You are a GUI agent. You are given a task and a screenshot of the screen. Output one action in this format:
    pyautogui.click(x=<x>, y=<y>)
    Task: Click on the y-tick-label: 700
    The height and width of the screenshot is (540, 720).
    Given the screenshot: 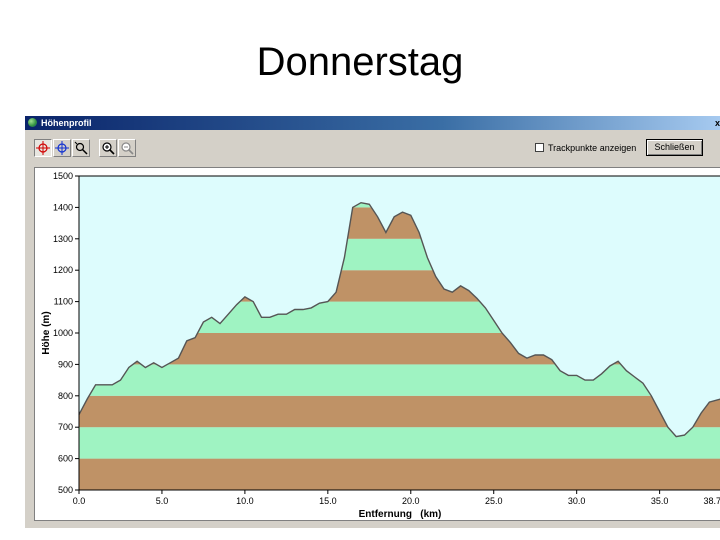 What is the action you would take?
    pyautogui.click(x=65, y=427)
    